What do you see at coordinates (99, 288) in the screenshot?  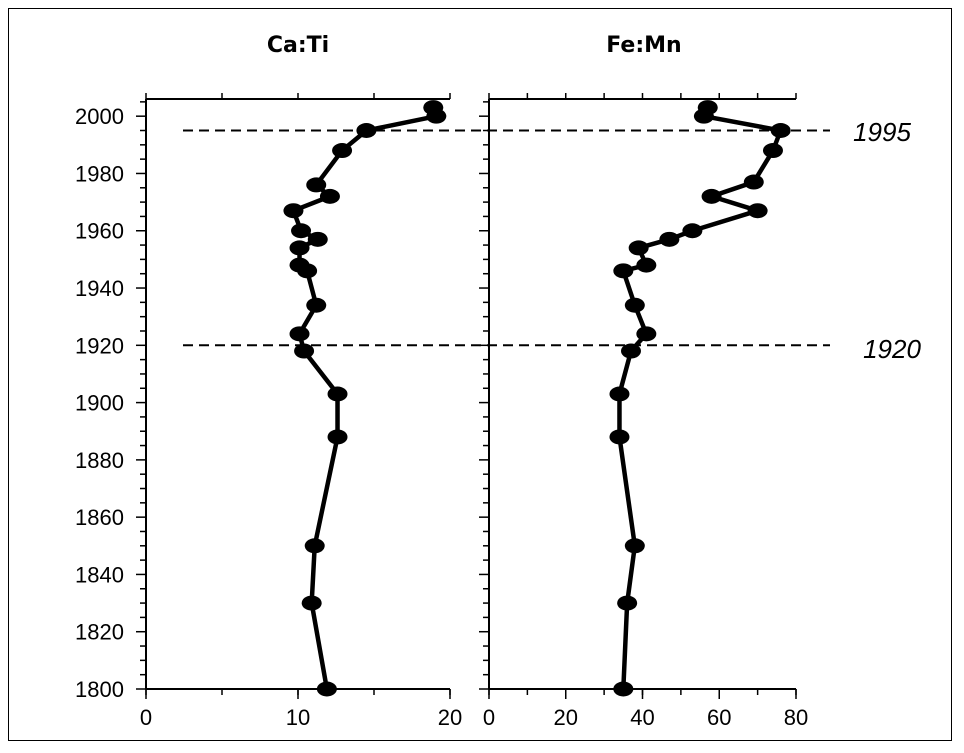 I see `y-tick-label: 1940` at bounding box center [99, 288].